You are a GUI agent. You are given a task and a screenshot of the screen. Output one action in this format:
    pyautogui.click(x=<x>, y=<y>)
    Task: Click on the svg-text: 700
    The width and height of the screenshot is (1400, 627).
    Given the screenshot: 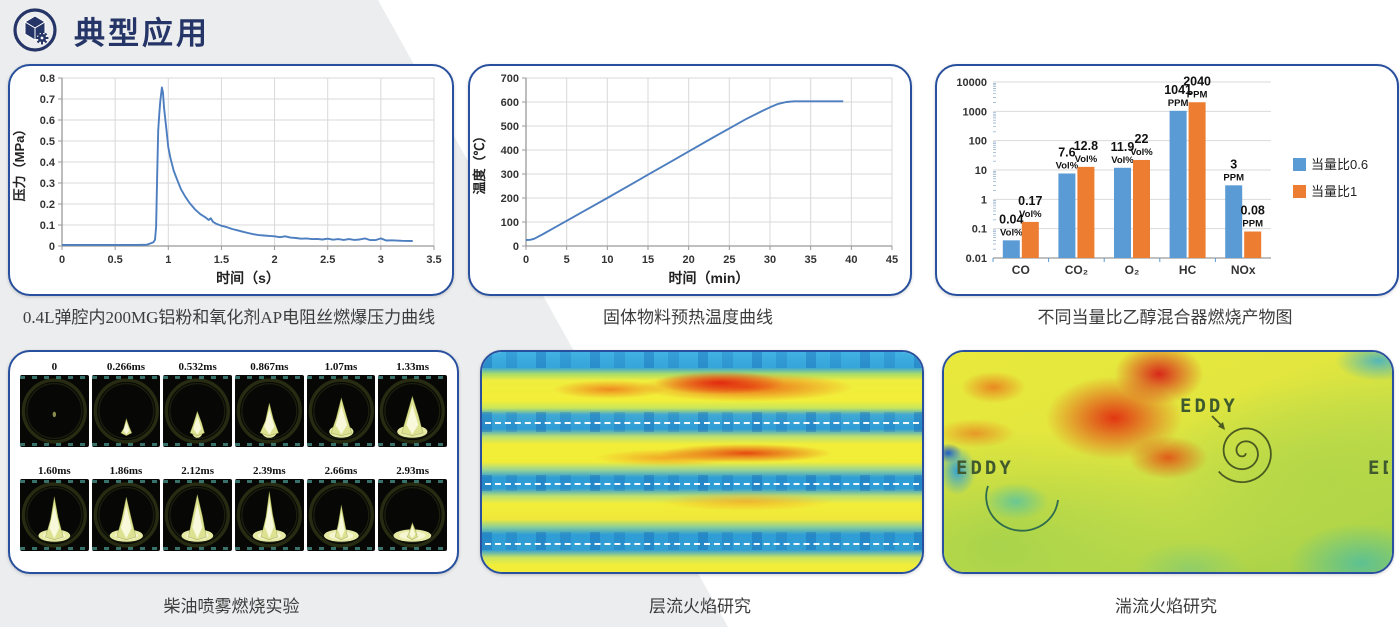 What is the action you would take?
    pyautogui.click(x=510, y=79)
    